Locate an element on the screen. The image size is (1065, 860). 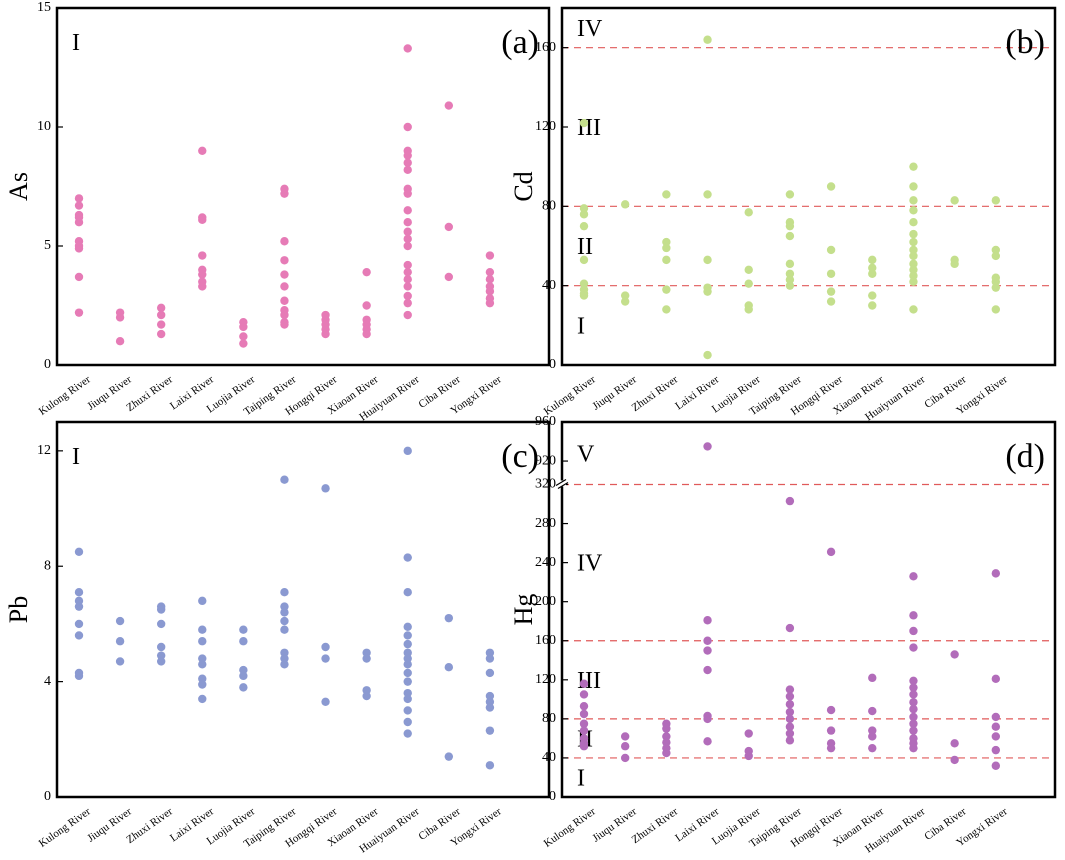
panel-label: (d) is located at coordinates (1025, 456).